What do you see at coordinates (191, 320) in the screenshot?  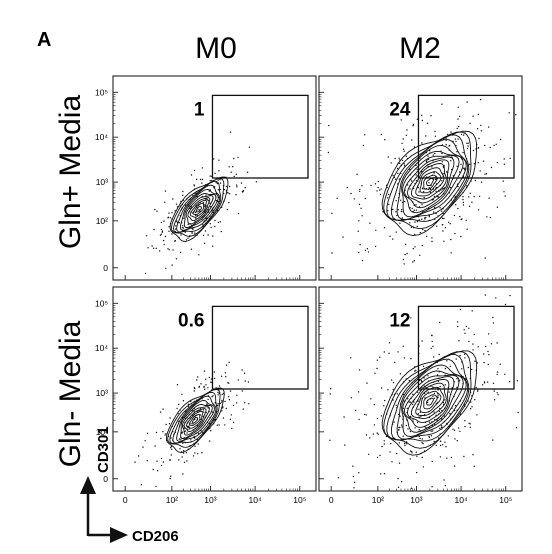 I see `gate-percent-label: 0.6` at bounding box center [191, 320].